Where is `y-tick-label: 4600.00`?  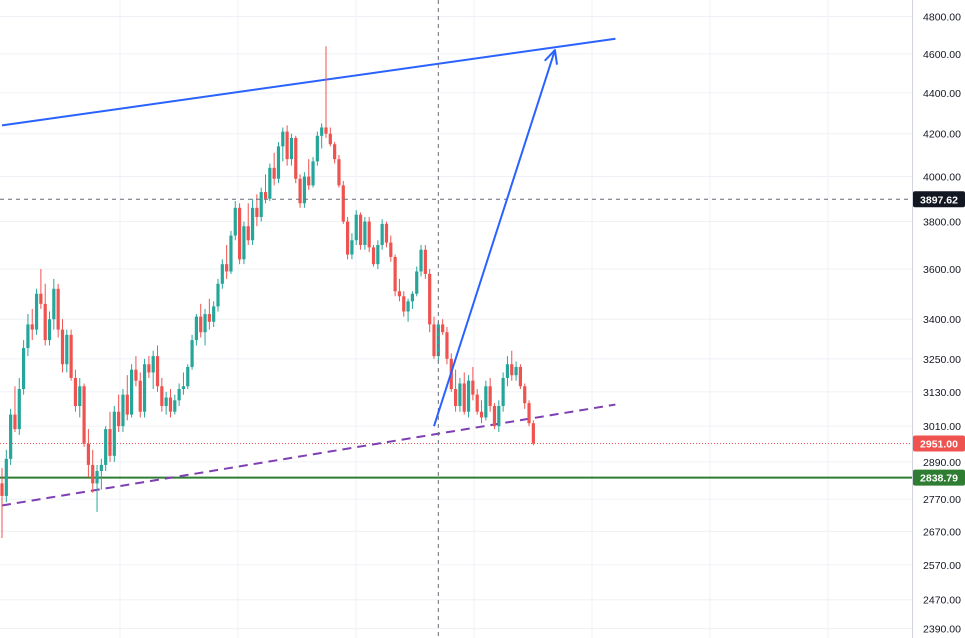
y-tick-label: 4600.00 is located at coordinates (942, 55).